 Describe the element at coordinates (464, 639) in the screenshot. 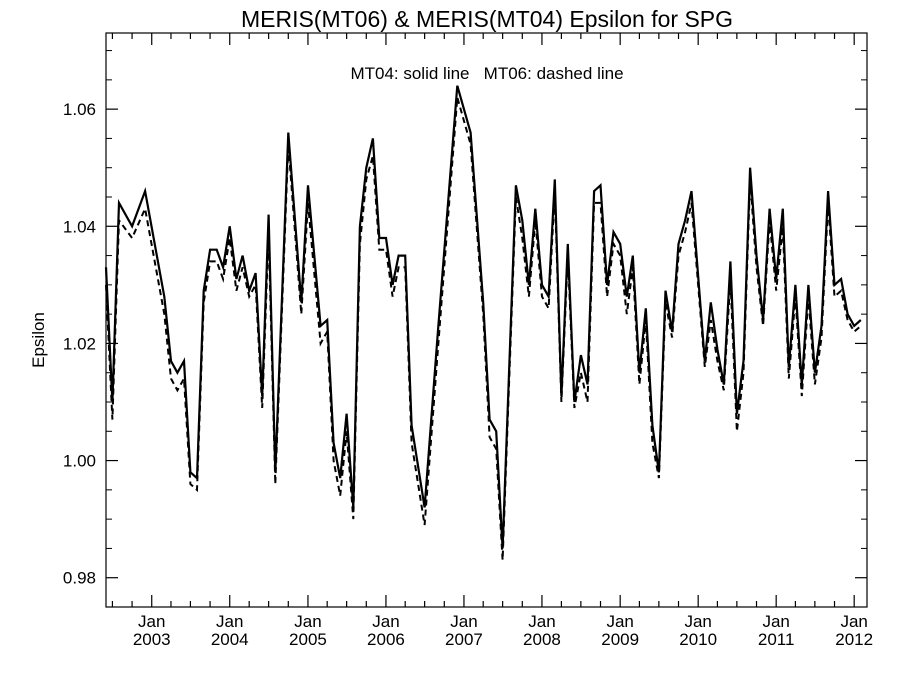

I see `x-tick-year-label: 2007` at that location.